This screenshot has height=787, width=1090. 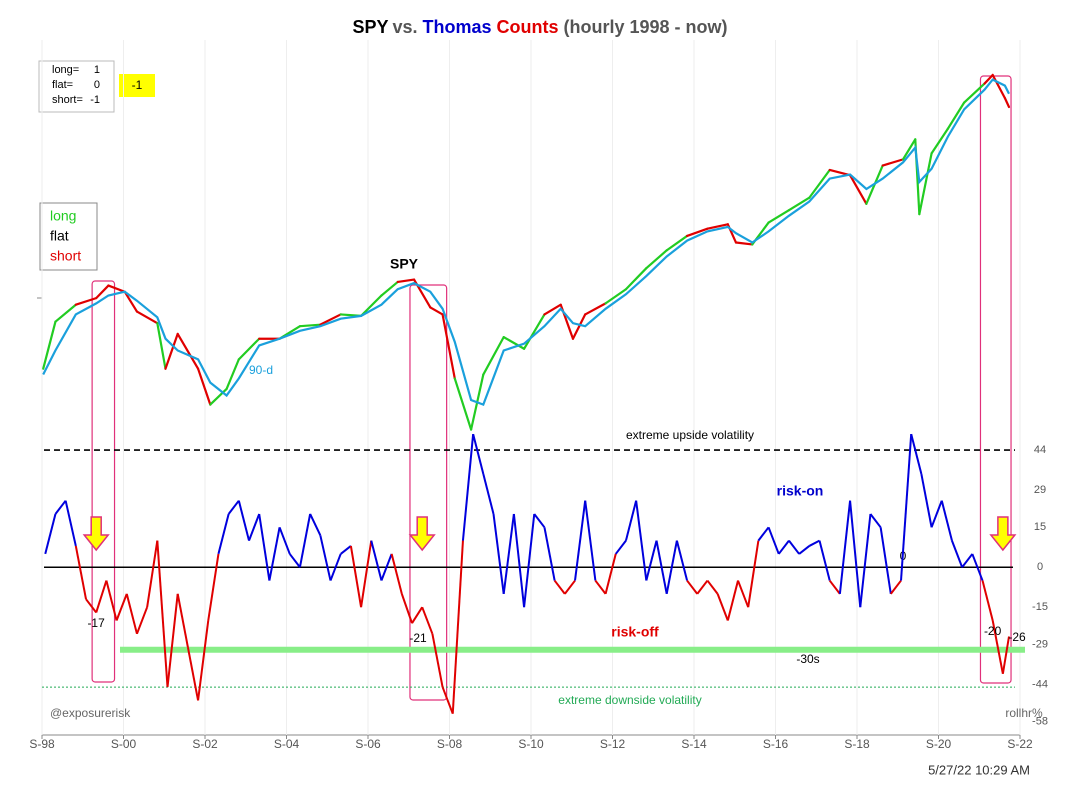 I want to click on callout-label: -17, so click(x=96, y=623).